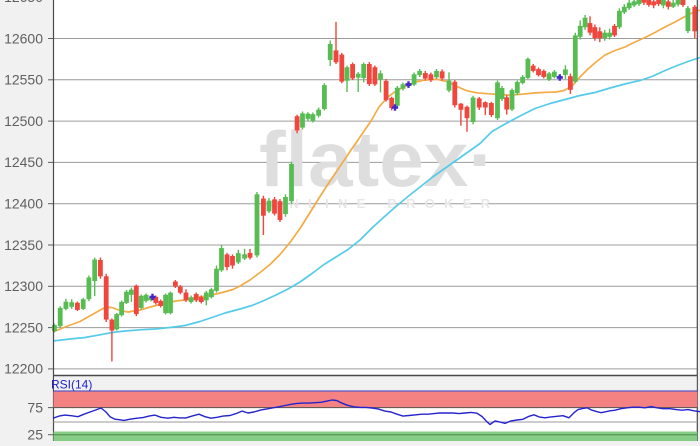 This screenshot has width=700, height=446. What do you see at coordinates (23, 2) in the screenshot?
I see `svg-text: 12650` at bounding box center [23, 2].